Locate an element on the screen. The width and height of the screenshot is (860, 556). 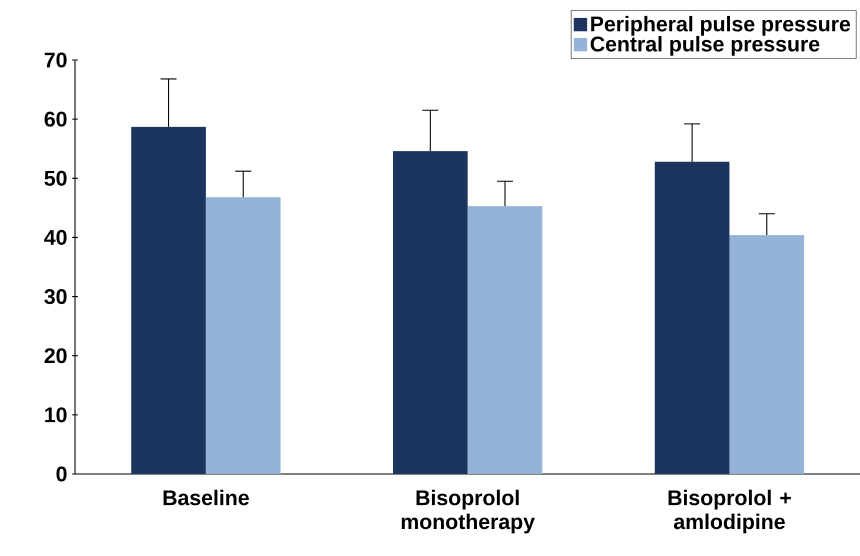
x-tick-label: Bisoprolol monotherapy is located at coordinates (468, 512).